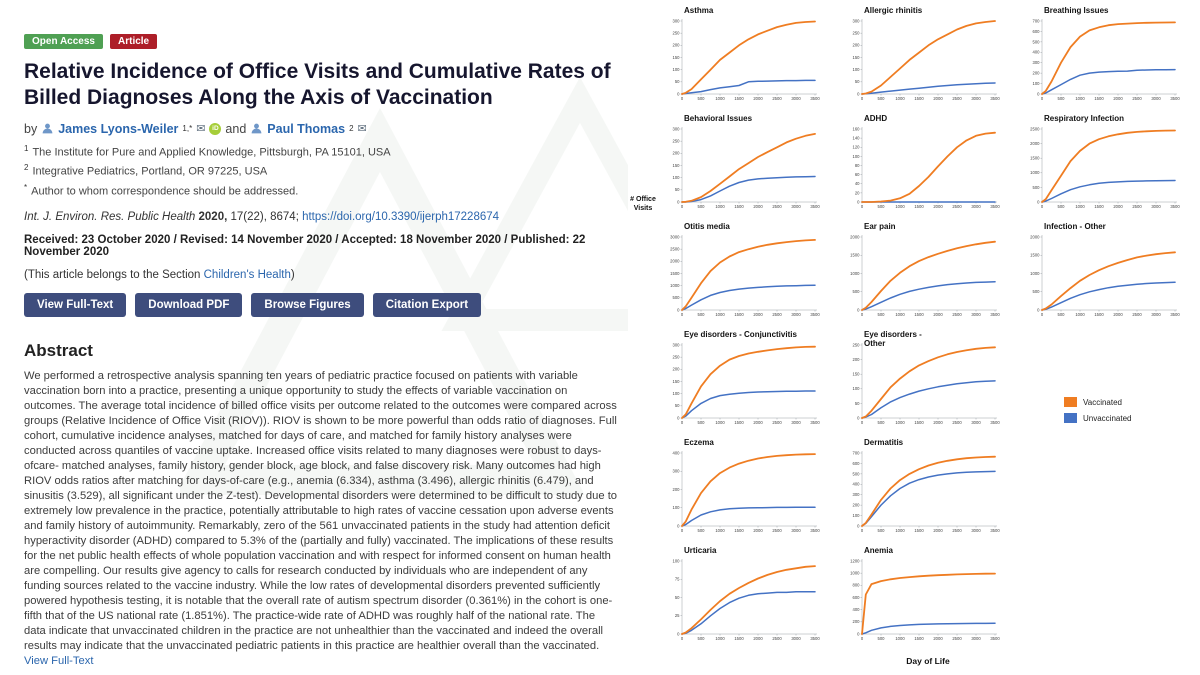  Describe the element at coordinates (189, 304) in the screenshot. I see `download-pdf-button: Download PDF` at that location.